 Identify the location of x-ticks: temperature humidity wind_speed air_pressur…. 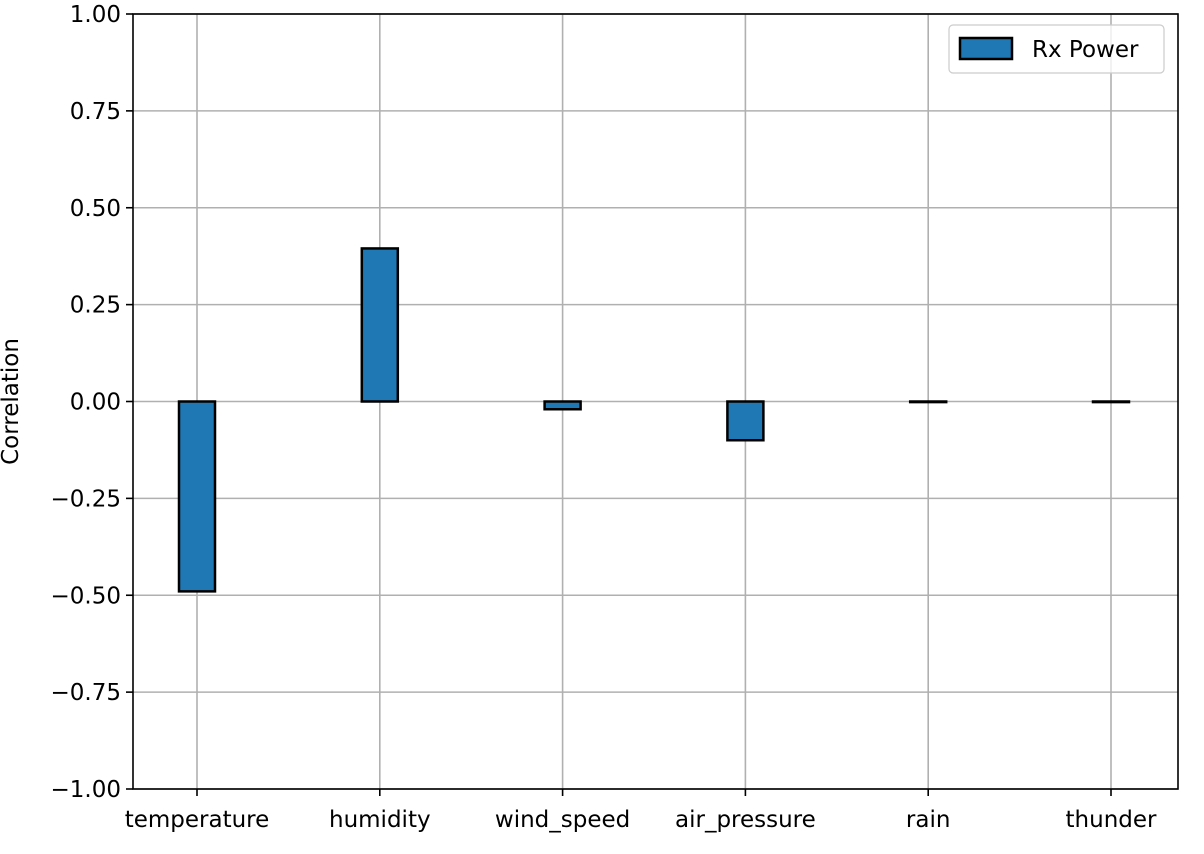
(641, 811).